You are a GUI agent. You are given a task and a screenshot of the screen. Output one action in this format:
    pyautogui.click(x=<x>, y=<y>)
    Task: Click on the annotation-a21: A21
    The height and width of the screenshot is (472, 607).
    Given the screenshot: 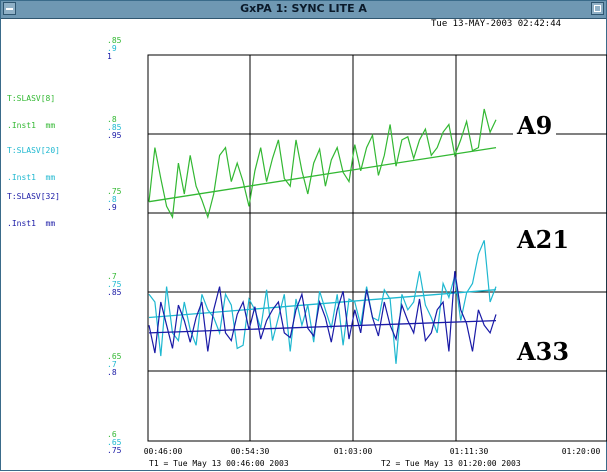 What is the action you would take?
    pyautogui.click(x=543, y=239)
    